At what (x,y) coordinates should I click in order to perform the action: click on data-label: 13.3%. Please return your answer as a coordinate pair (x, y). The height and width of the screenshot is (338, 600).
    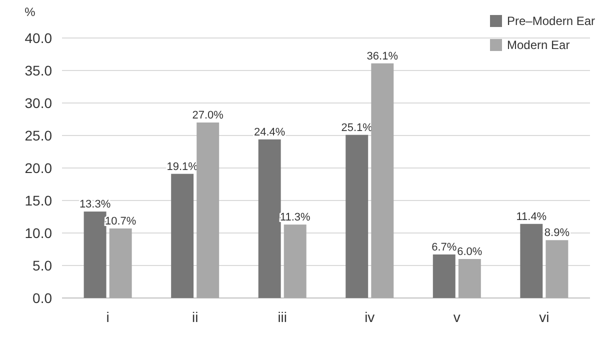
    Looking at the image, I should click on (95, 204).